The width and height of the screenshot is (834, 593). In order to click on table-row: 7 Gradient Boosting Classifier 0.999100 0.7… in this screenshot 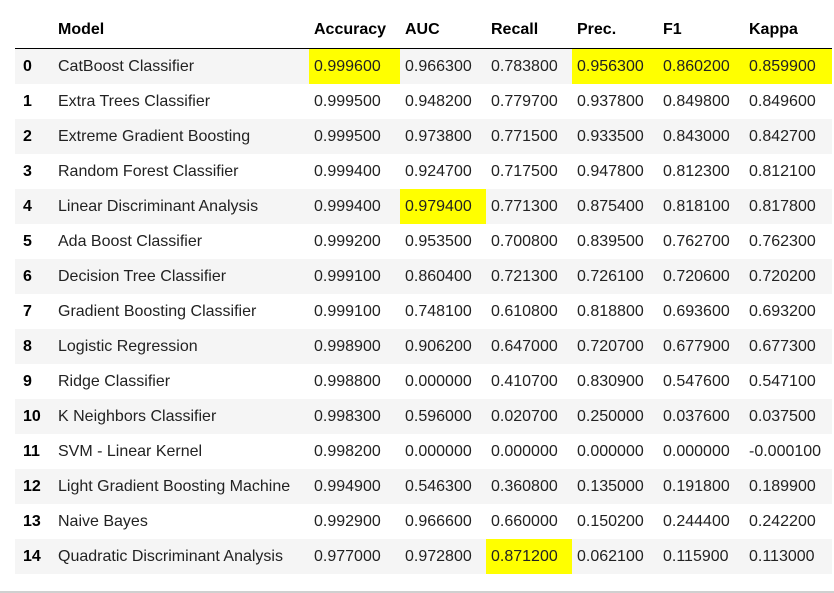, I will do `click(423, 311)`.